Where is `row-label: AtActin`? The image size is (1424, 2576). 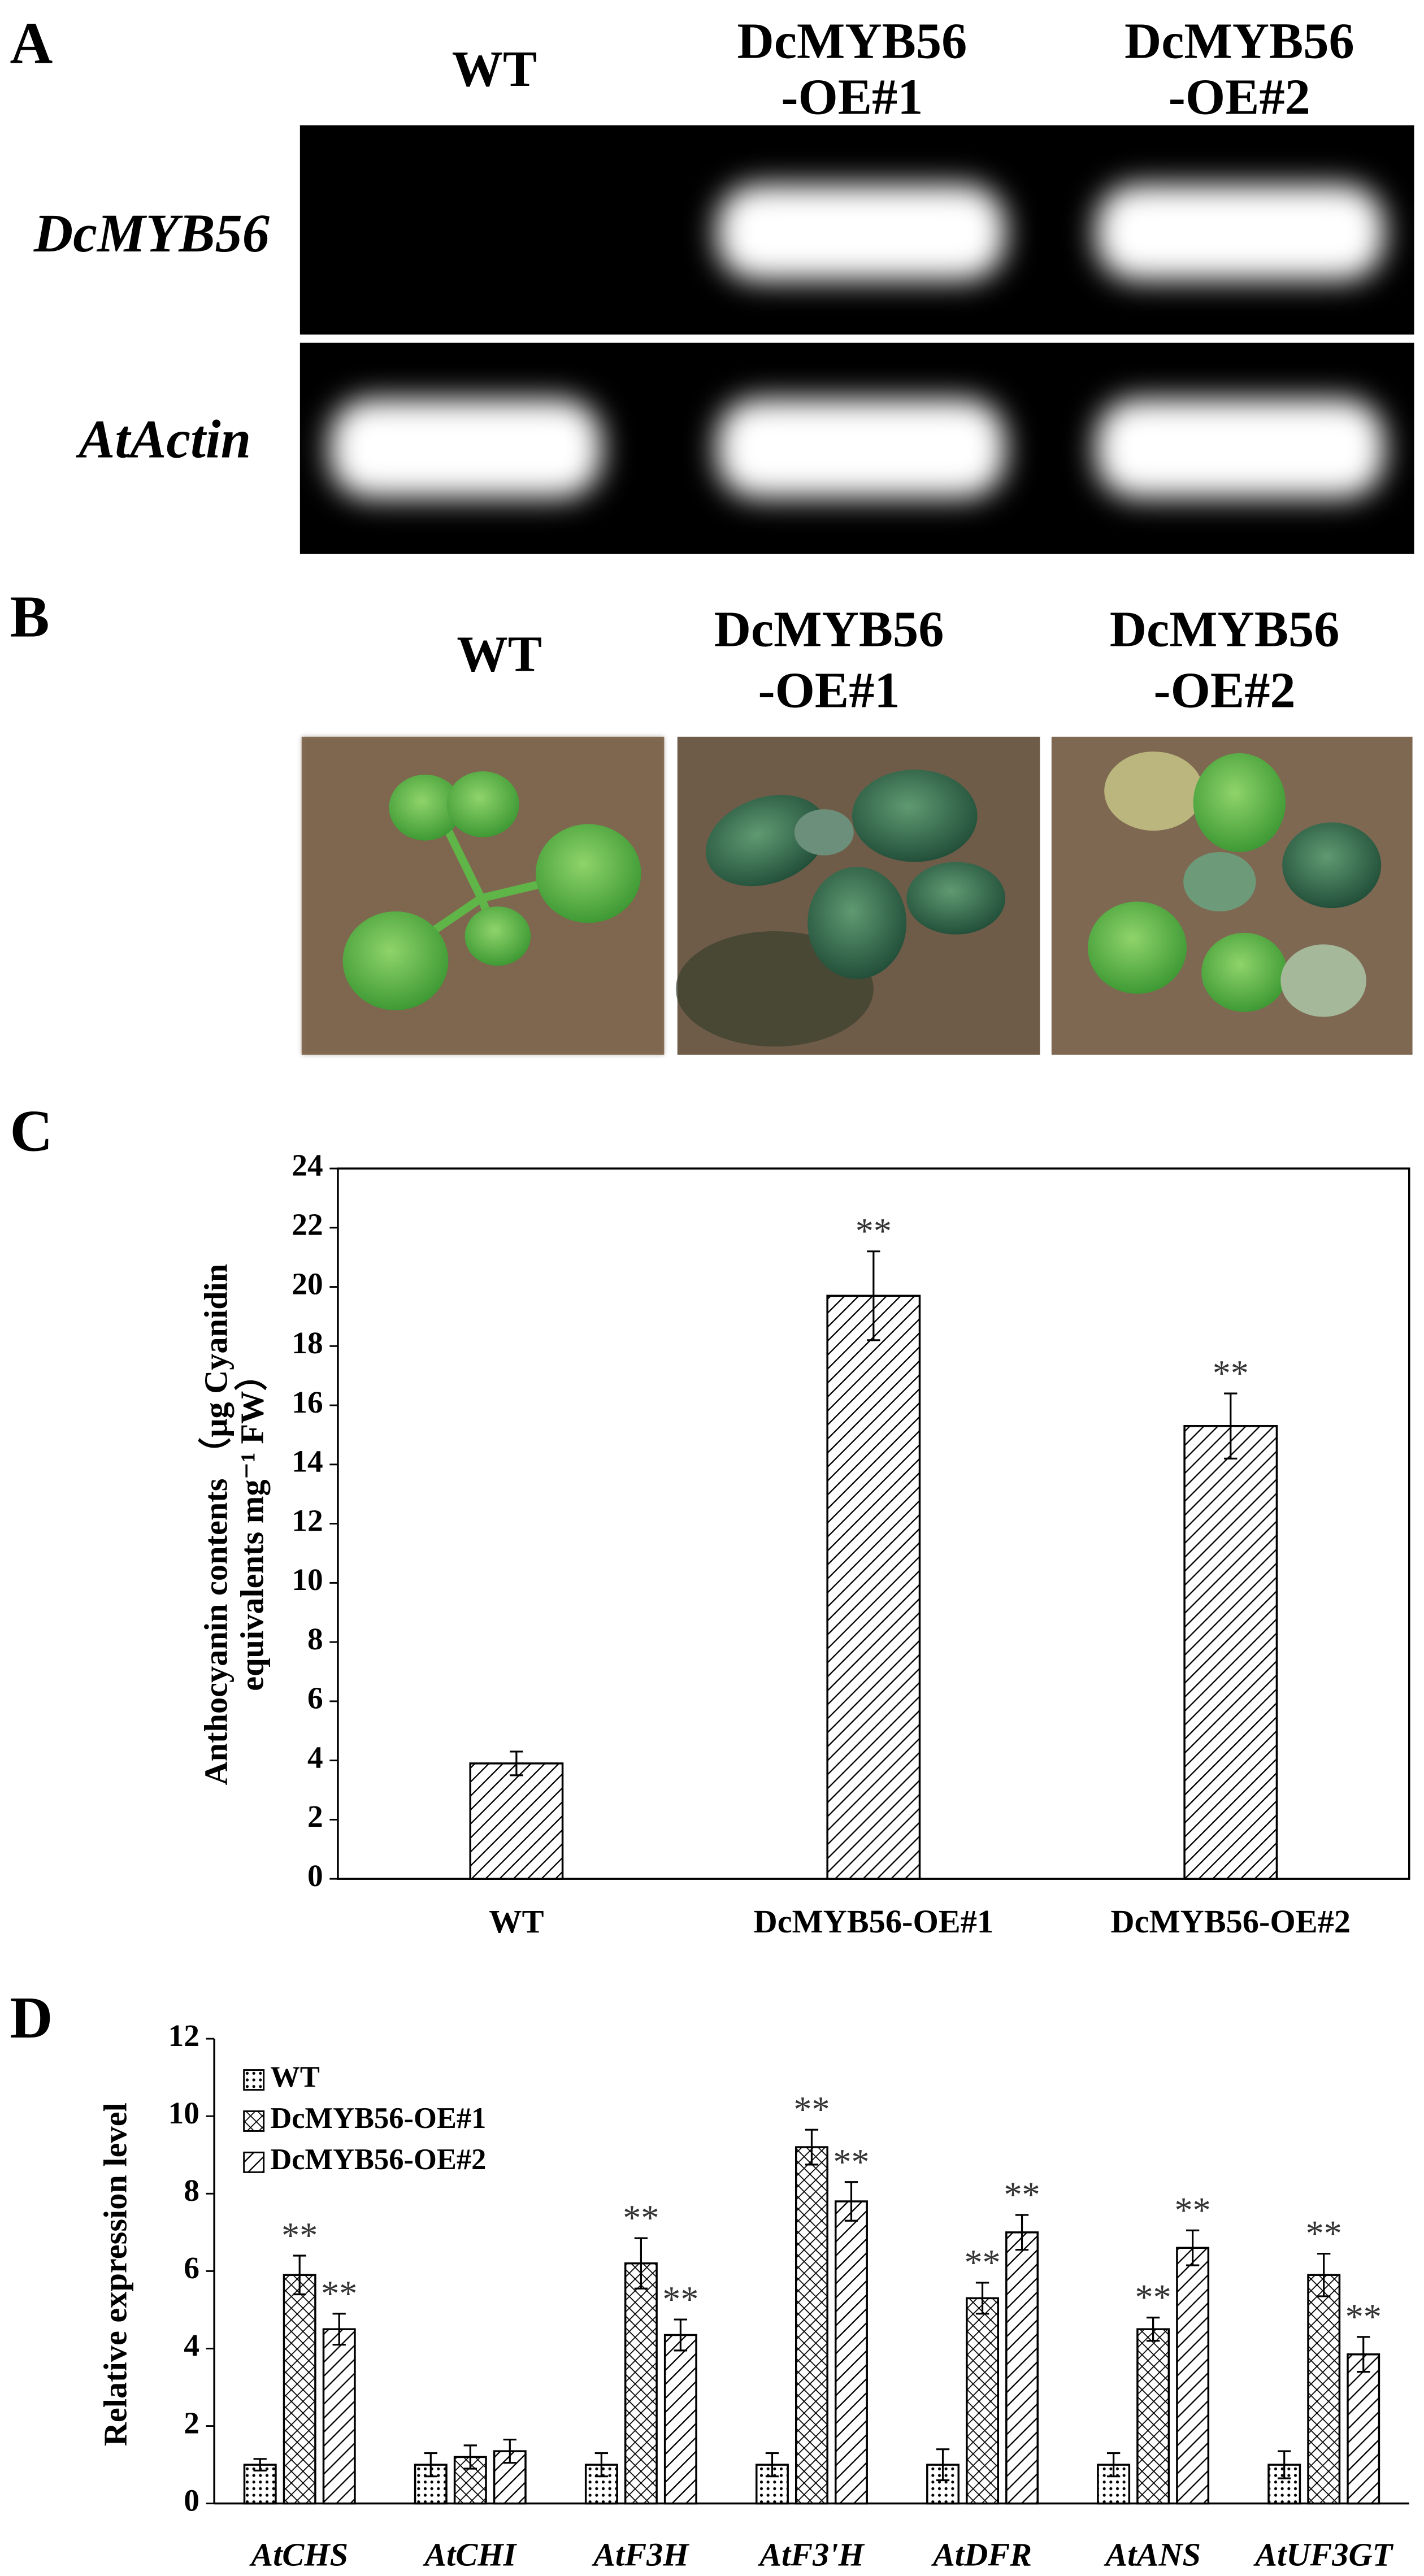 row-label: AtActin is located at coordinates (163, 439).